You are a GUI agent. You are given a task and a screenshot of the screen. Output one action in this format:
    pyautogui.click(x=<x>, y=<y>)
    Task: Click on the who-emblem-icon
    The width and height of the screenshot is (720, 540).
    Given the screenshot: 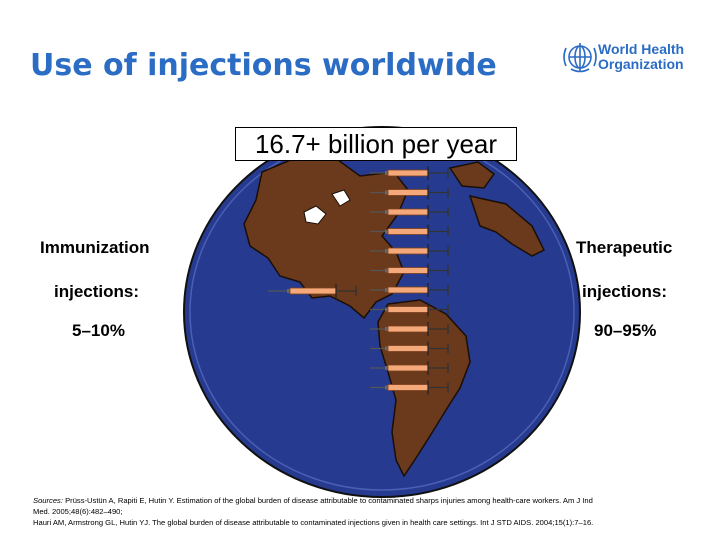 What is the action you would take?
    pyautogui.click(x=580, y=58)
    